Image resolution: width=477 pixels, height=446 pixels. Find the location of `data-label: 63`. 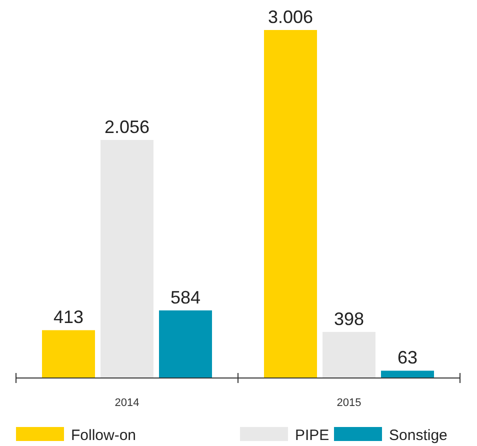

data-label: 63 is located at coordinates (407, 358).